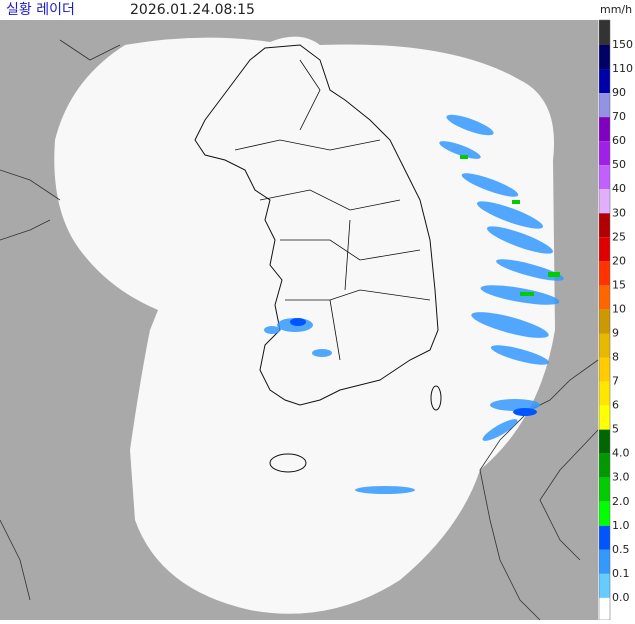 The width and height of the screenshot is (635, 624). Describe the element at coordinates (616, 9) in the screenshot. I see `unit: mm/h` at that location.